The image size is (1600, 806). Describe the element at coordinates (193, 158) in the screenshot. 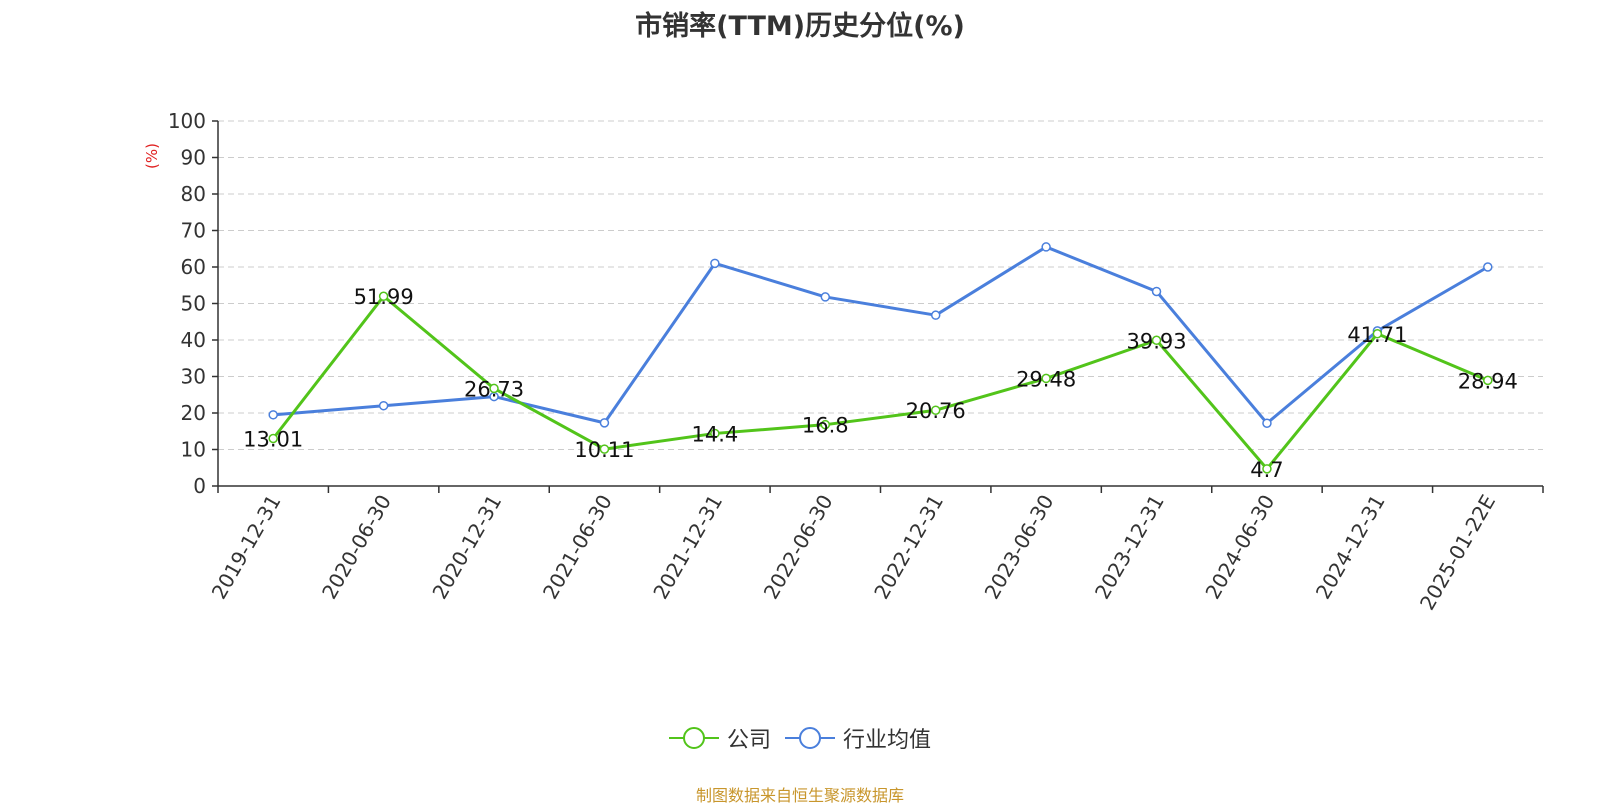

I see `y-tick-label-90: 90` at that location.